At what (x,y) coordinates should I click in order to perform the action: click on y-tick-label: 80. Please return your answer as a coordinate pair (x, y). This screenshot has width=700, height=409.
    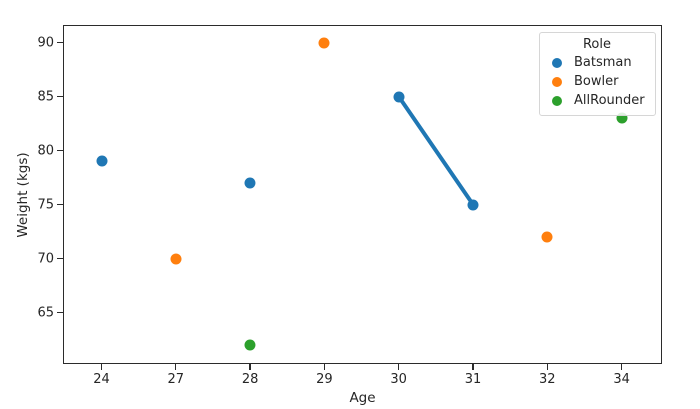
    Looking at the image, I should click on (45, 150).